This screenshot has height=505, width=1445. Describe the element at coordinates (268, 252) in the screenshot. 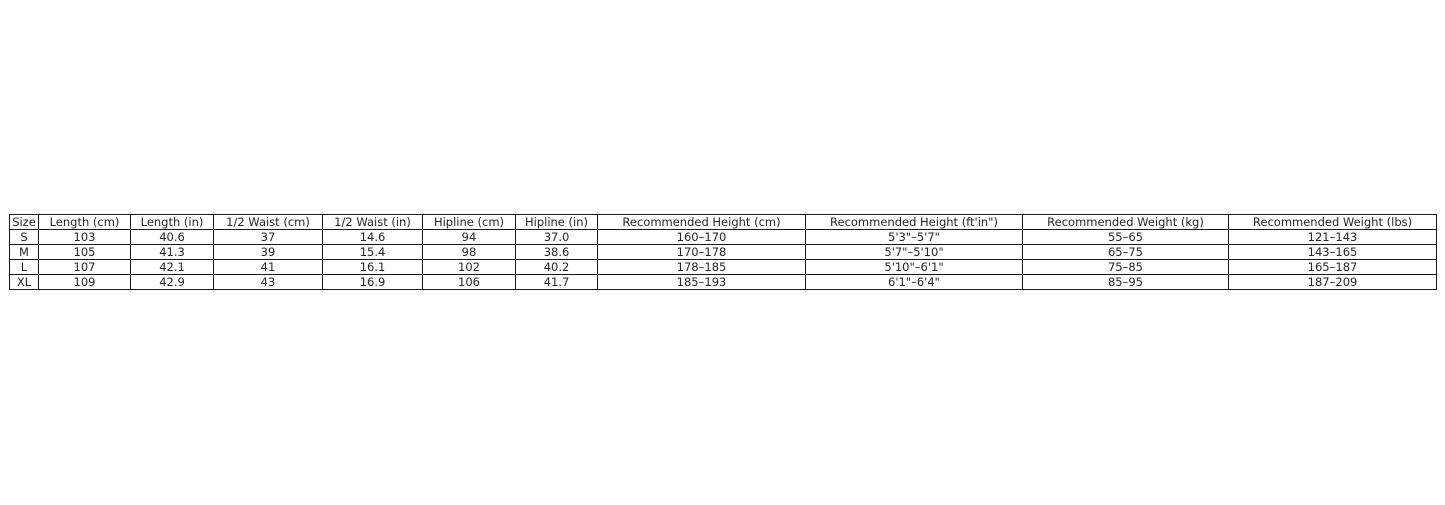

I see `table-cell: 39` at that location.